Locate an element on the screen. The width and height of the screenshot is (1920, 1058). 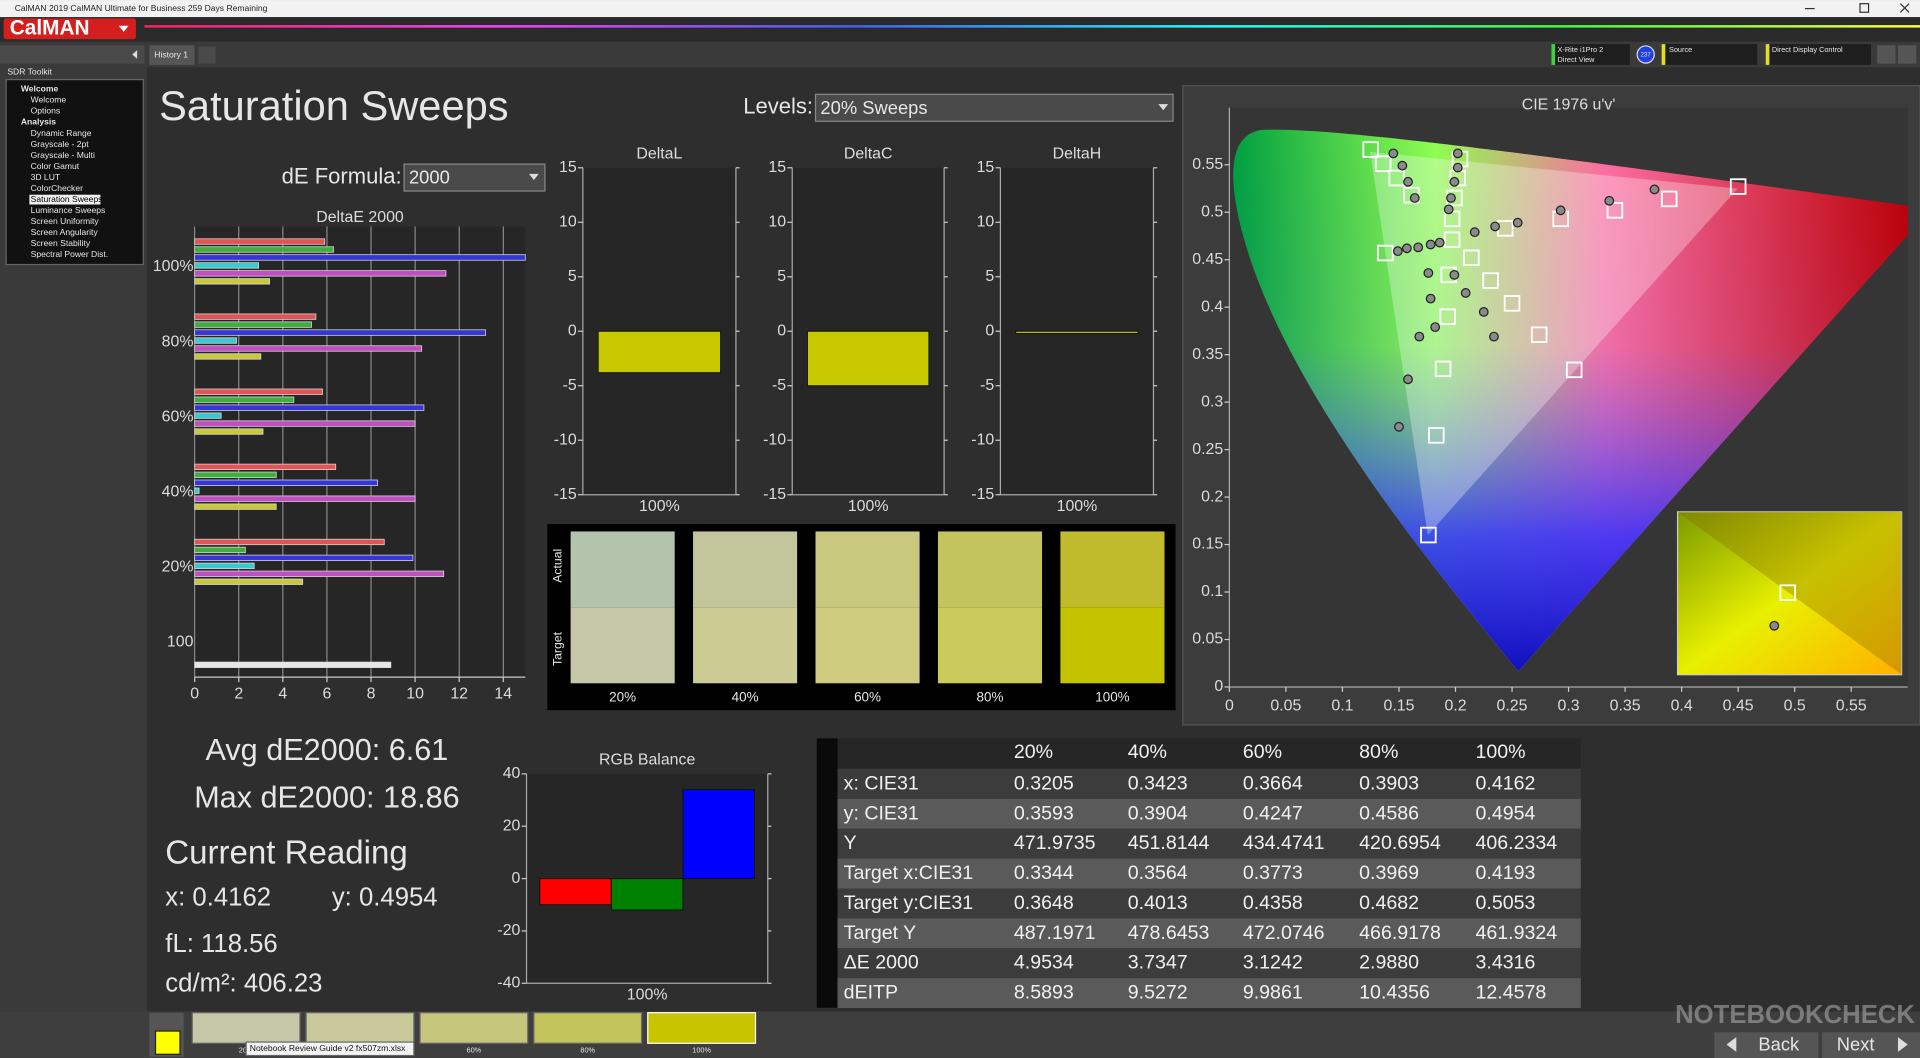
tab is located at coordinates (172, 55).